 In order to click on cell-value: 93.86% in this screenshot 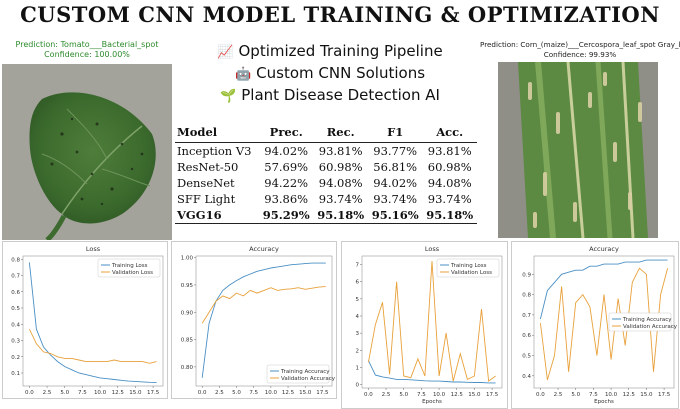, I will do `click(286, 199)`.